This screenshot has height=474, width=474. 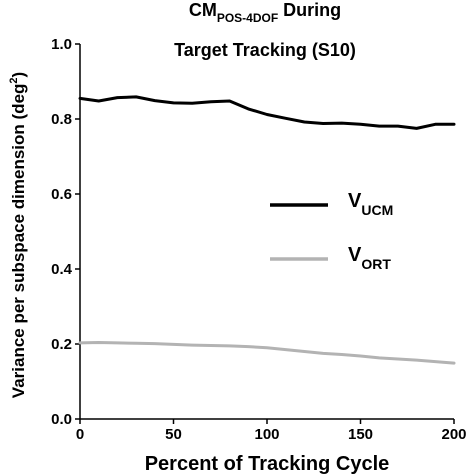 I want to click on legend-label-v-ort-main: V, so click(x=355, y=255).